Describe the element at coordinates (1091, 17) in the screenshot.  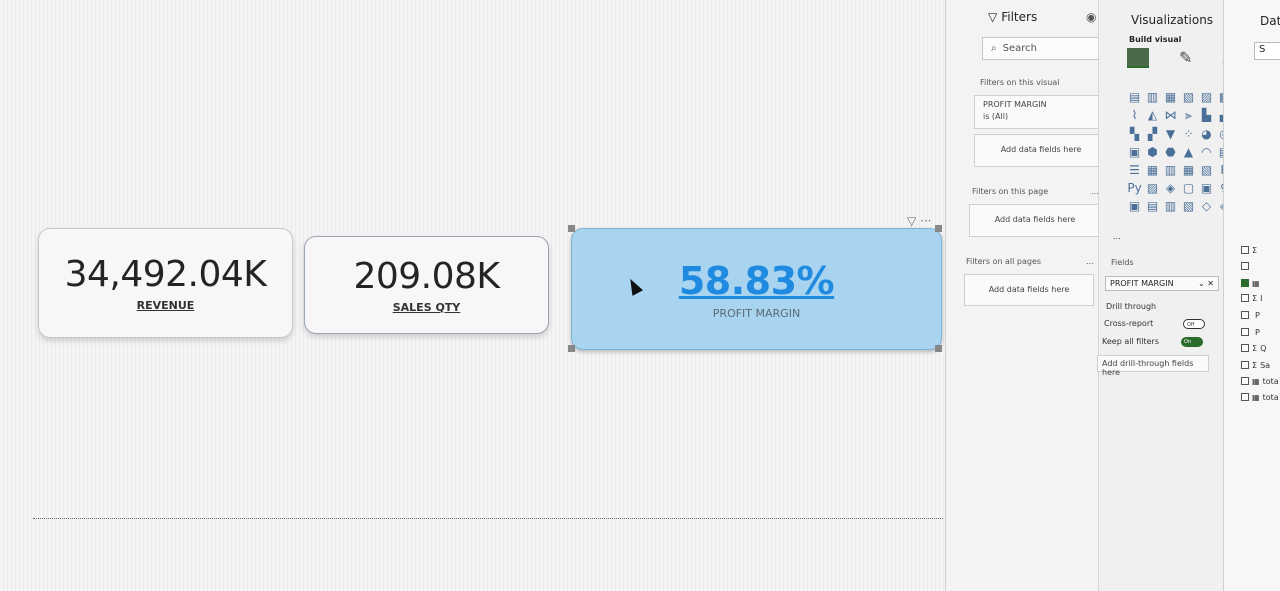
I see `eye-icon: ◉` at that location.